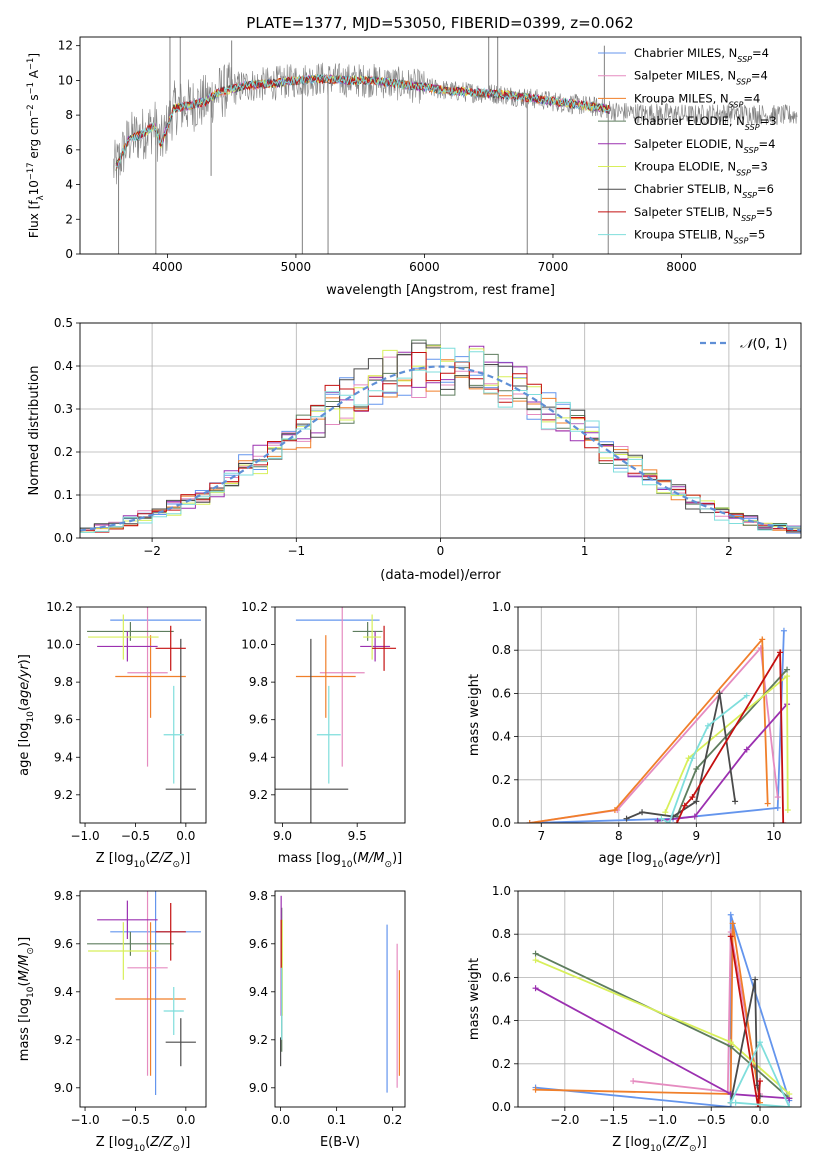 The height and width of the screenshot is (1170, 819). What do you see at coordinates (704, 146) in the screenshot?
I see `legend-label: Salpeter ELODIE, NSSP=4` at bounding box center [704, 146].